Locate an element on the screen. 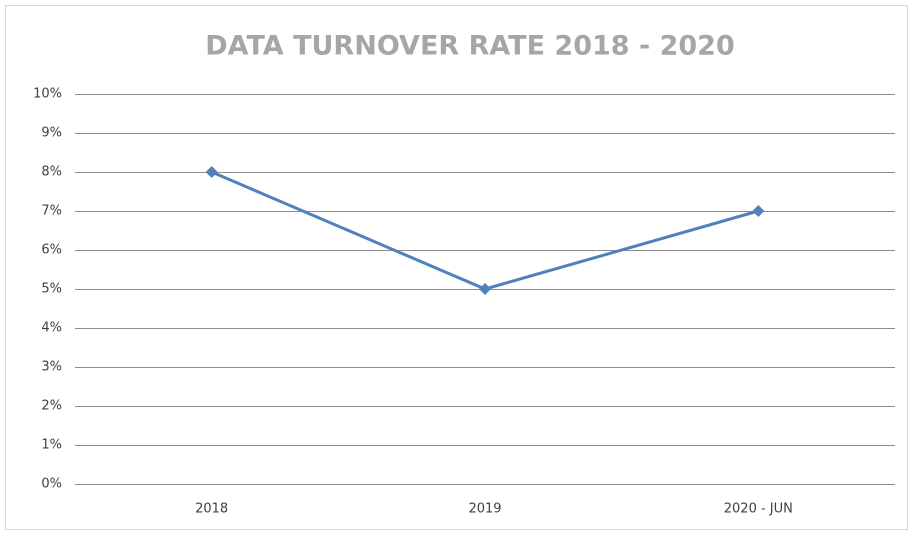 This screenshot has height=534, width=911. y-tick-label: 0% is located at coordinates (51, 484).